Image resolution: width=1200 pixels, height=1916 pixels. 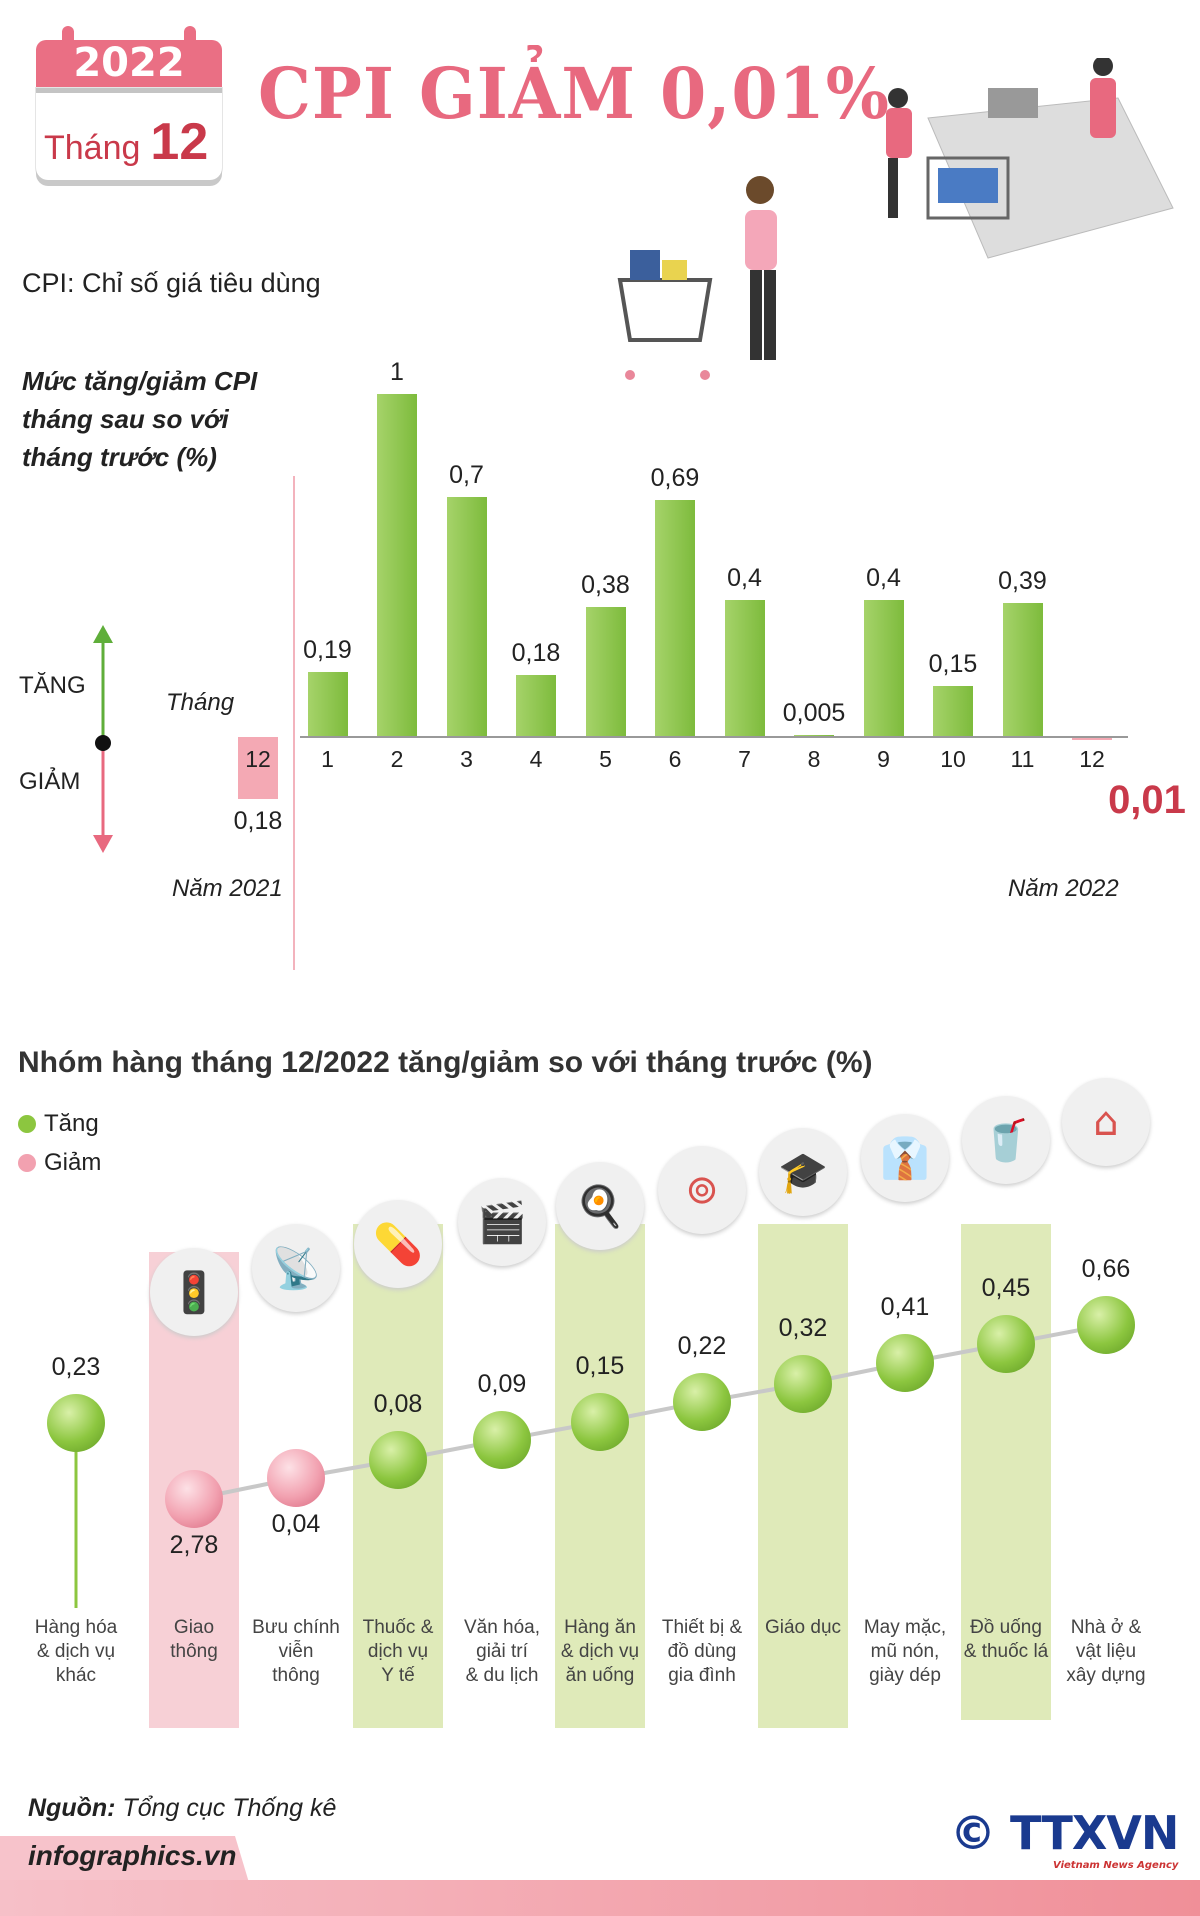 What do you see at coordinates (502, 1384) in the screenshot?
I see `value-label: 0,09` at bounding box center [502, 1384].